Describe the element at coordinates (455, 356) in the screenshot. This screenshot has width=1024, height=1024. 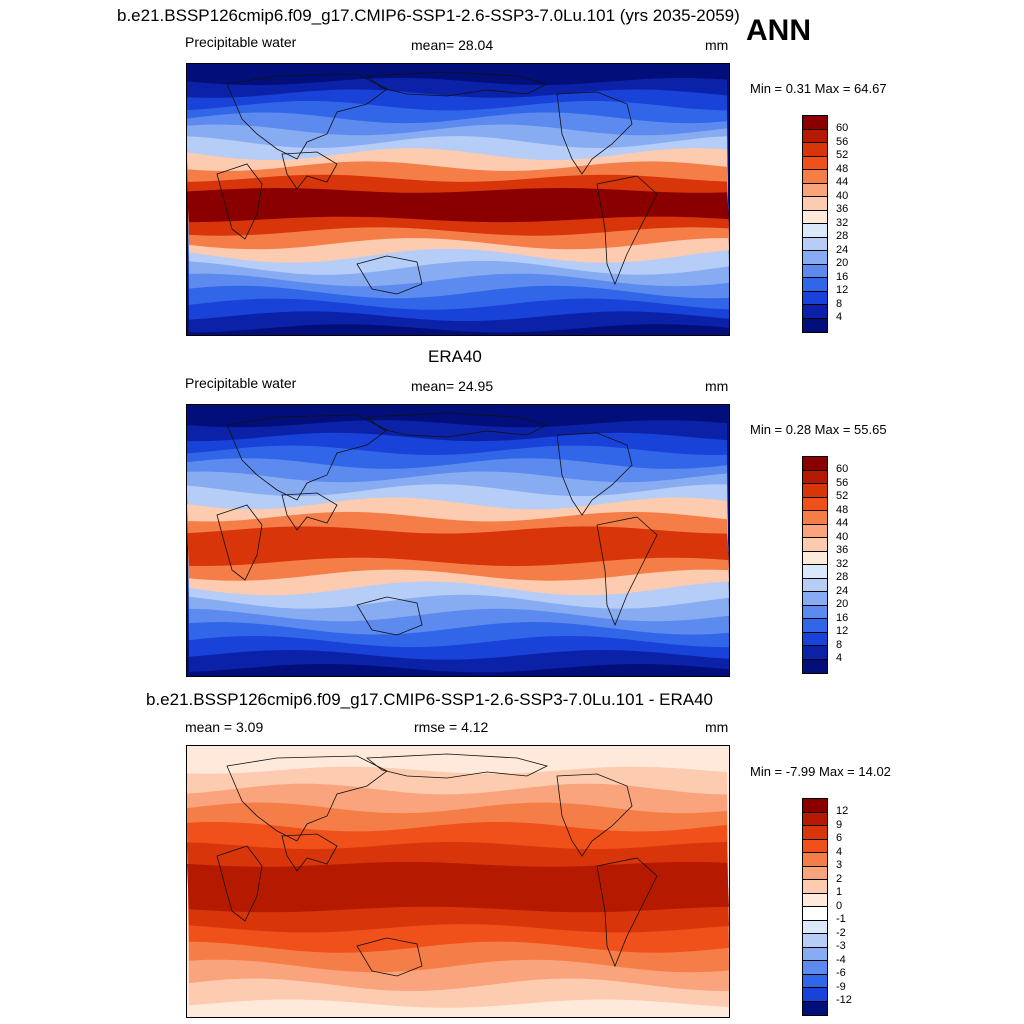
I see `panel-title: ERA40` at that location.